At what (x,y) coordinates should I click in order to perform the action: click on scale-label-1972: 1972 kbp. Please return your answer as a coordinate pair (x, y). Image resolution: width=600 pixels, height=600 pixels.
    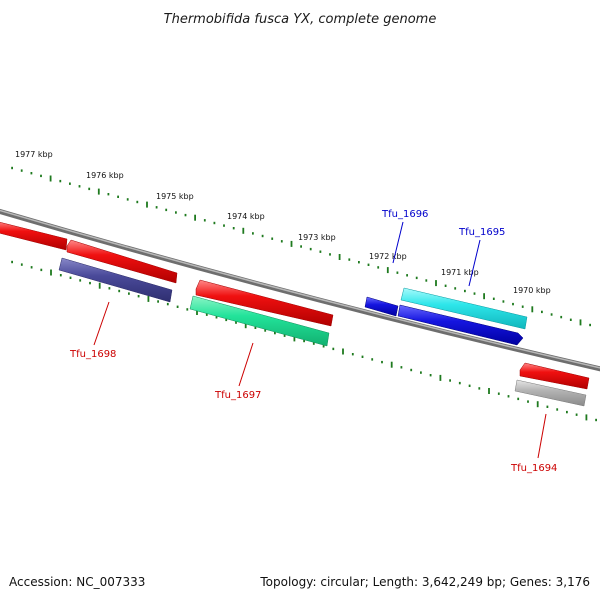
    Looking at the image, I should click on (388, 256).